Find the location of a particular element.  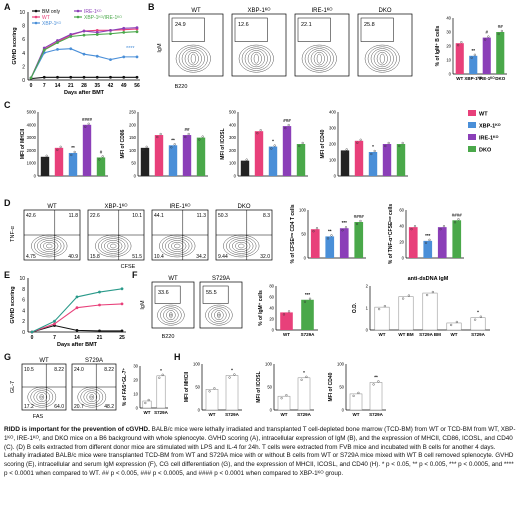

y-axis-label: MFI of ICOSL is located at coordinates (223, 143).